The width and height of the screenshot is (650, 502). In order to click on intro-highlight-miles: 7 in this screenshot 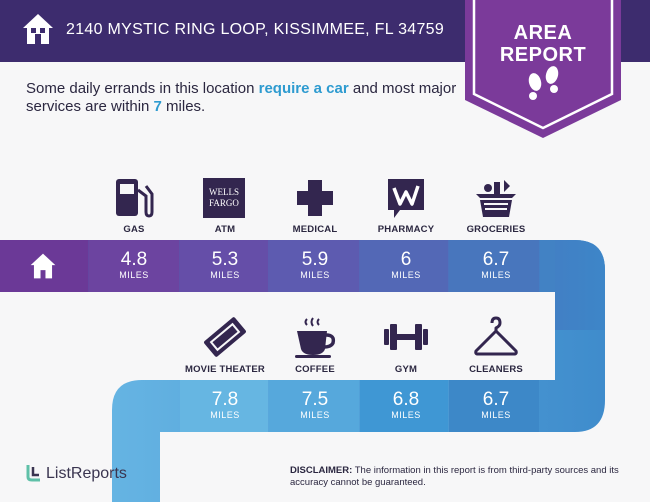, I will do `click(157, 106)`.